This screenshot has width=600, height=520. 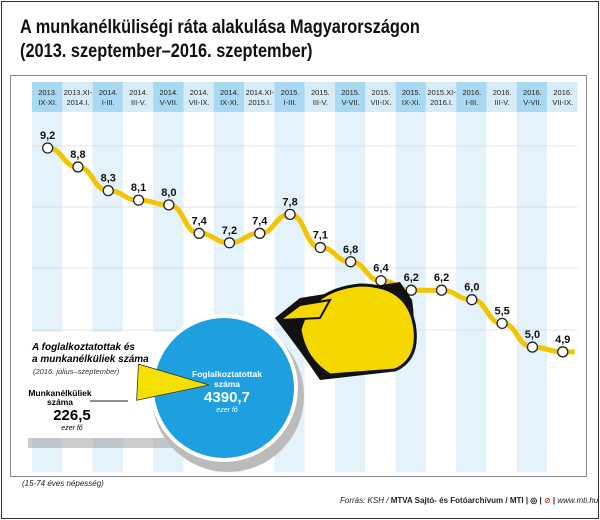 What do you see at coordinates (227, 410) in the screenshot?
I see `employed-unit: ezer fő` at bounding box center [227, 410].